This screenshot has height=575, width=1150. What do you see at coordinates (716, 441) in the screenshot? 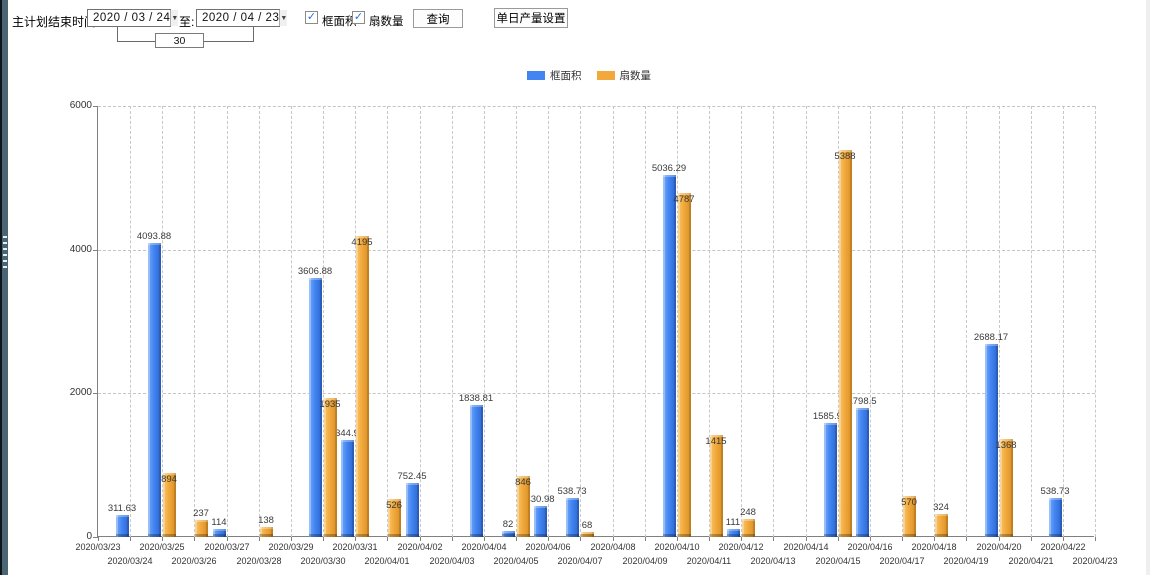
I see `bar-value-label: 1415` at bounding box center [716, 441].